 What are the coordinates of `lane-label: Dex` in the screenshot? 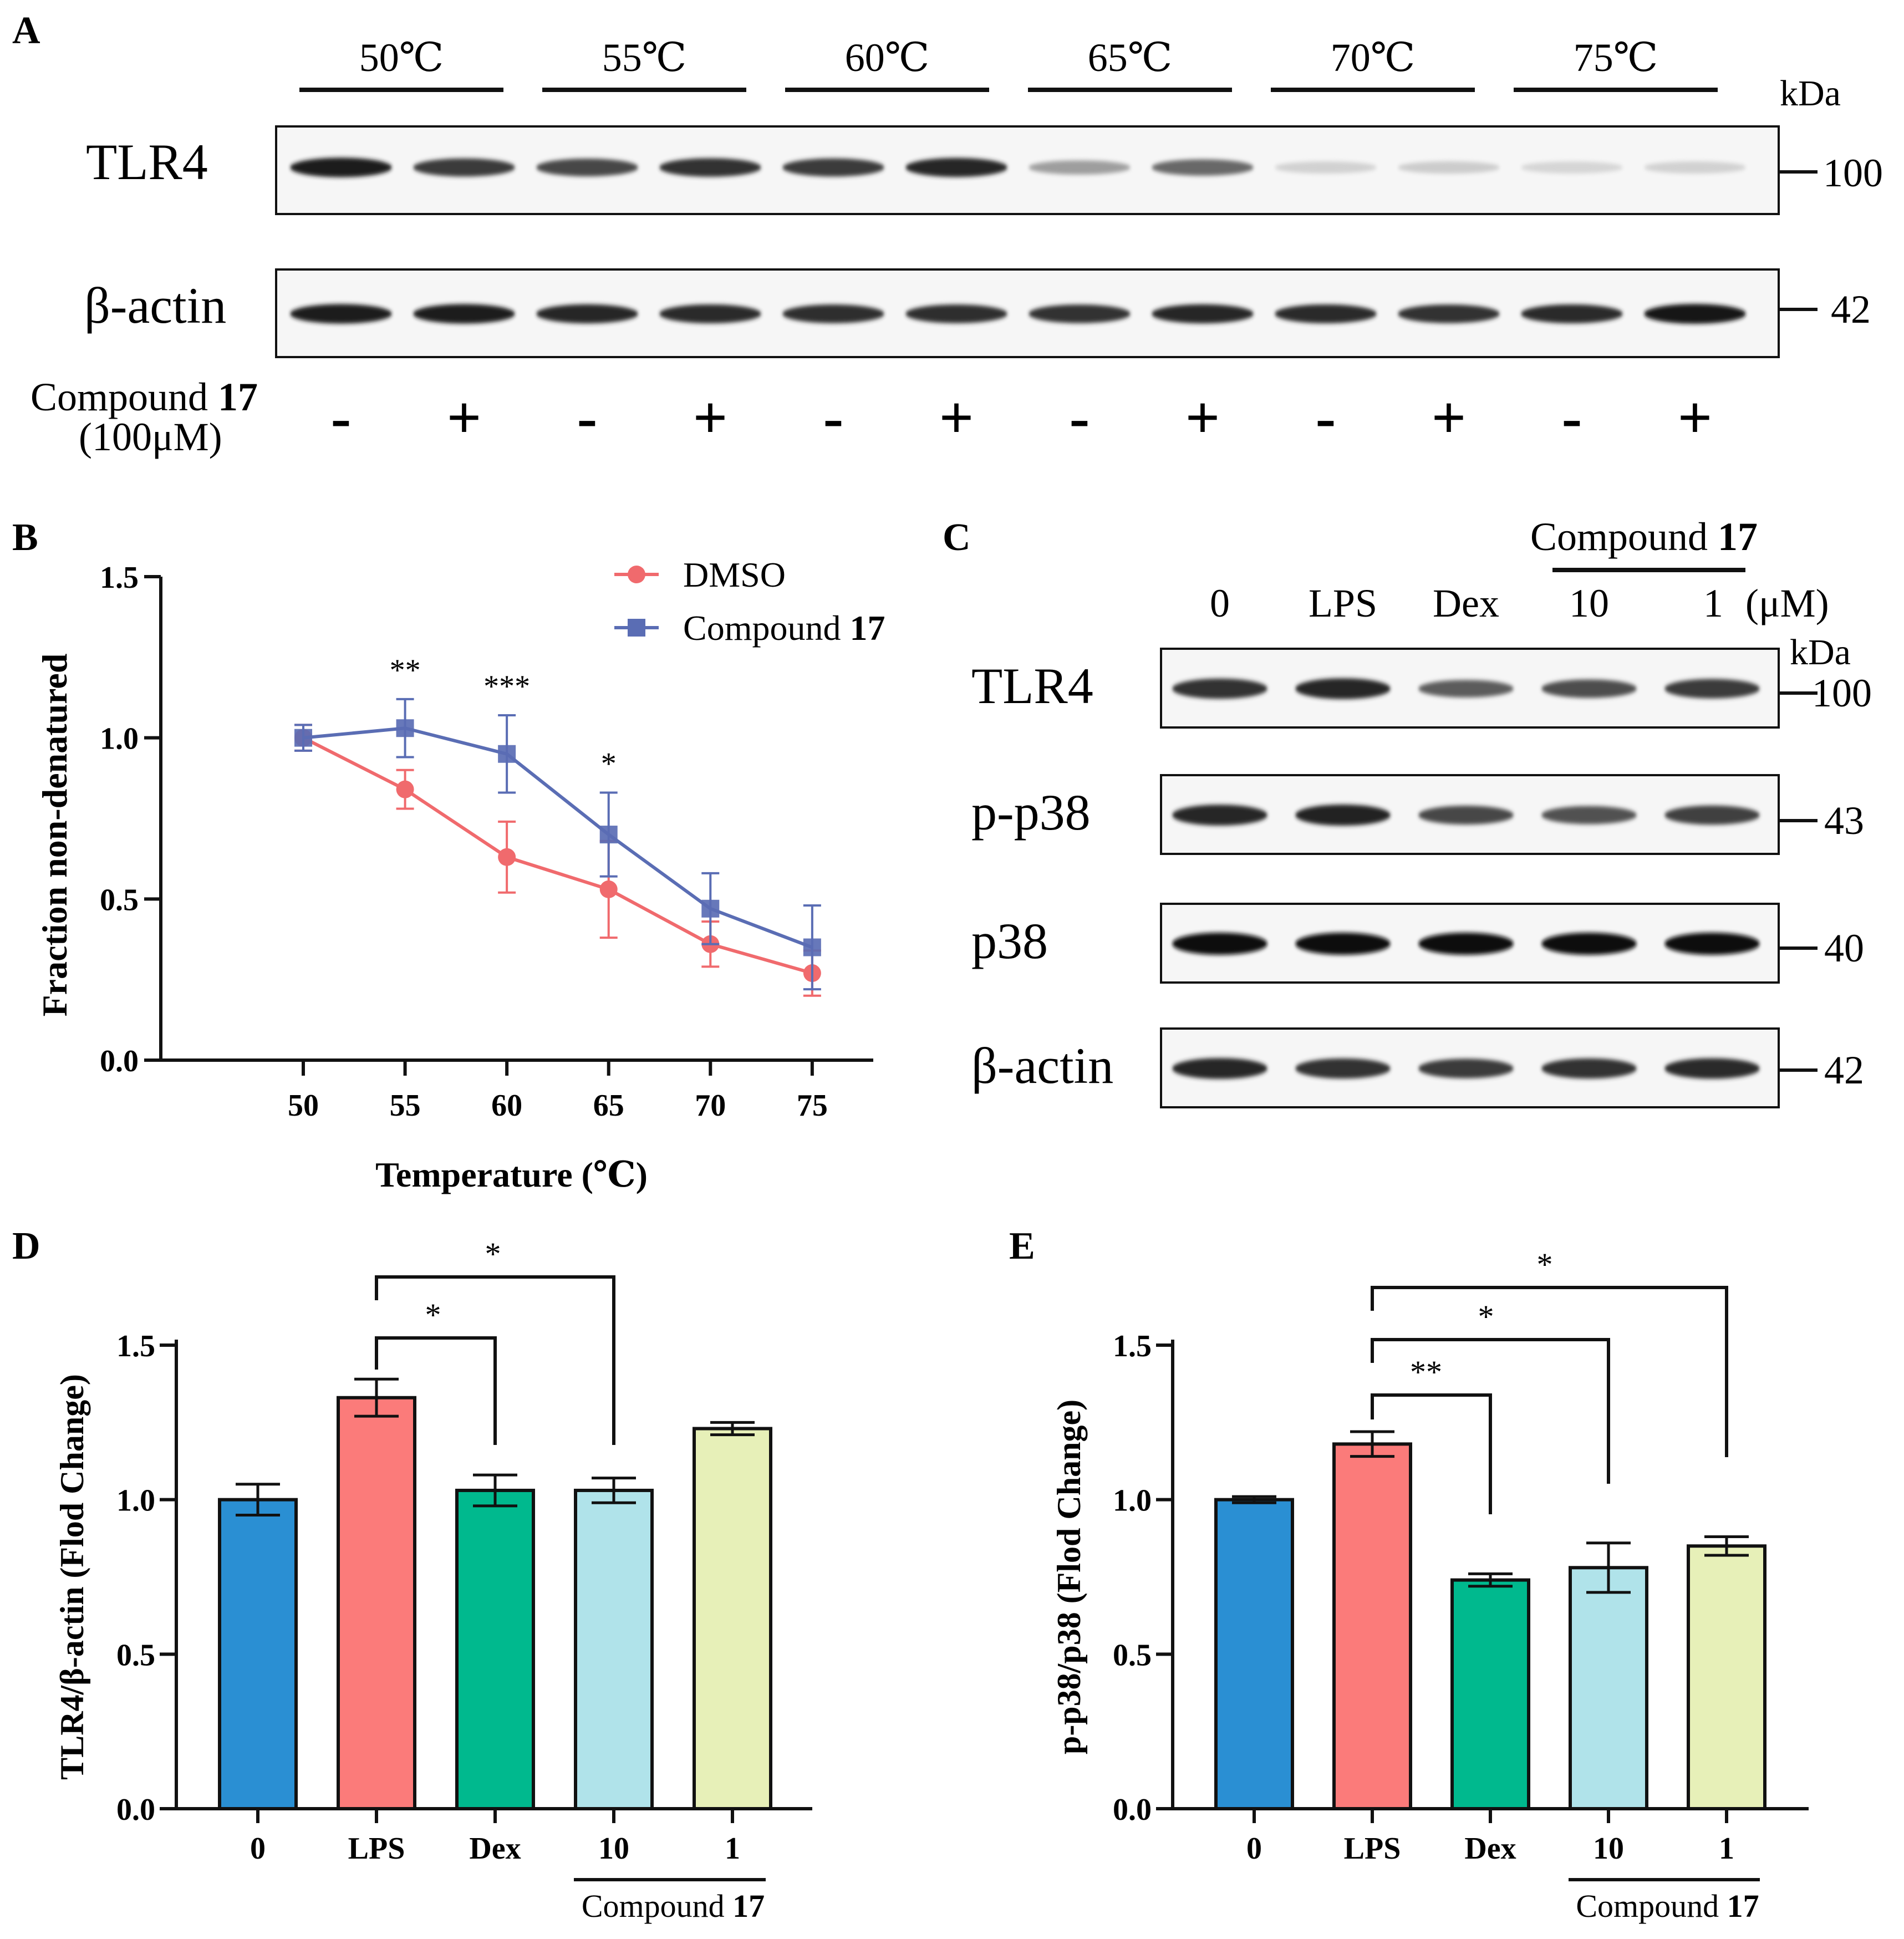 It's located at (1466, 603).